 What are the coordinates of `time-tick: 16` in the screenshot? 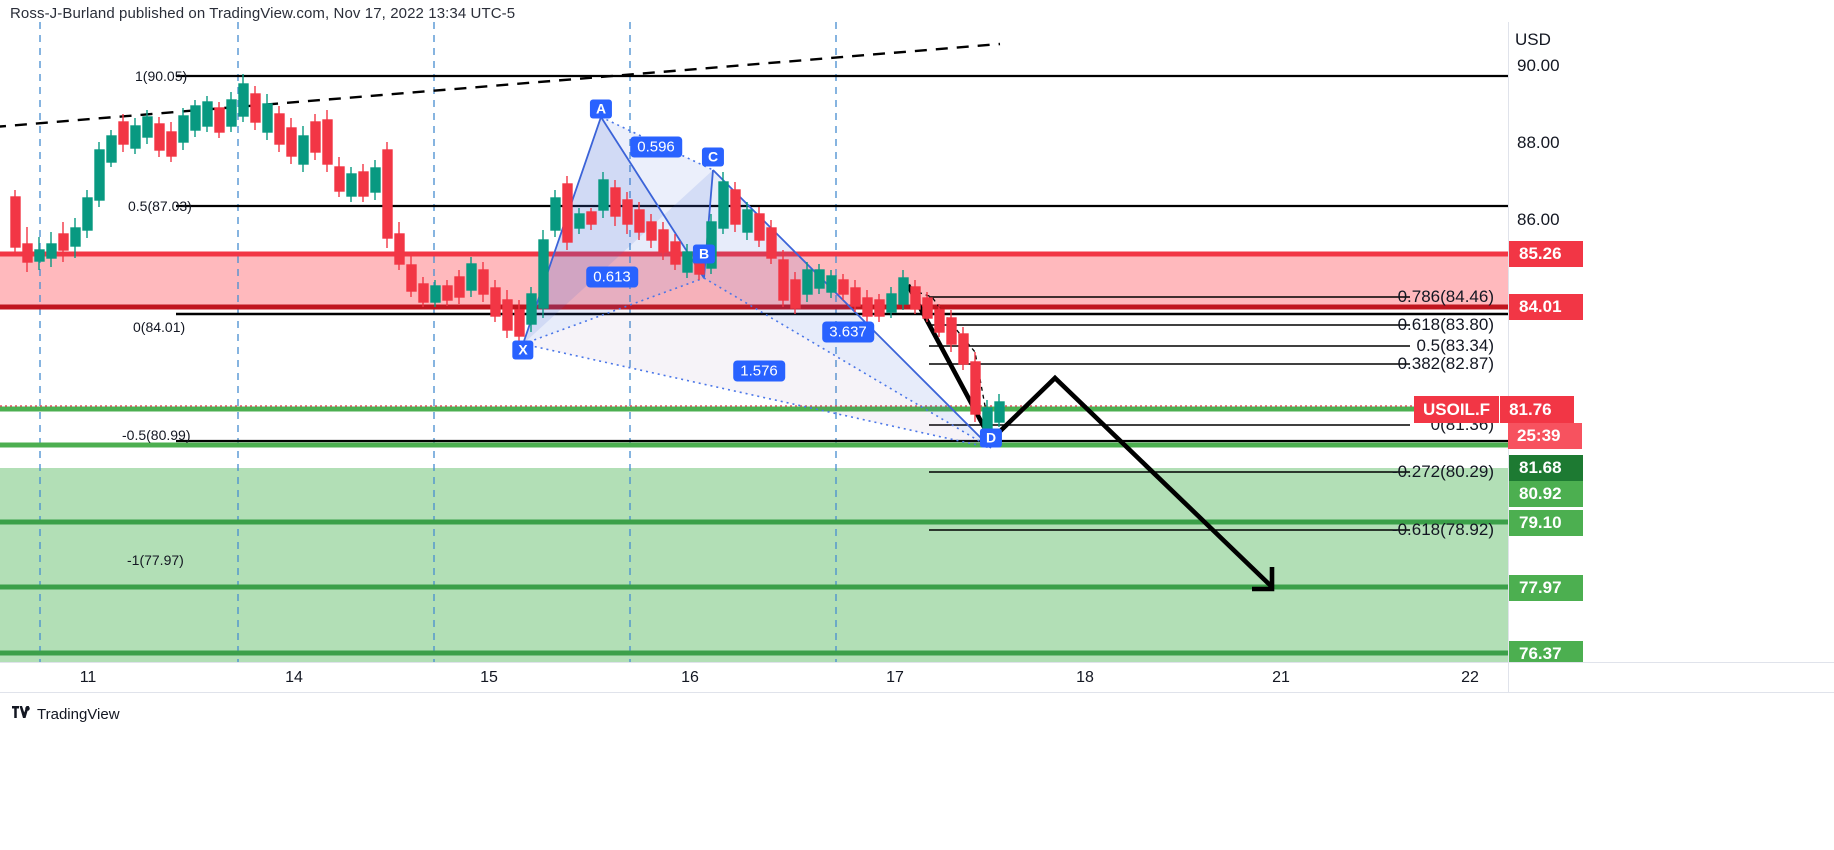 It's located at (690, 677).